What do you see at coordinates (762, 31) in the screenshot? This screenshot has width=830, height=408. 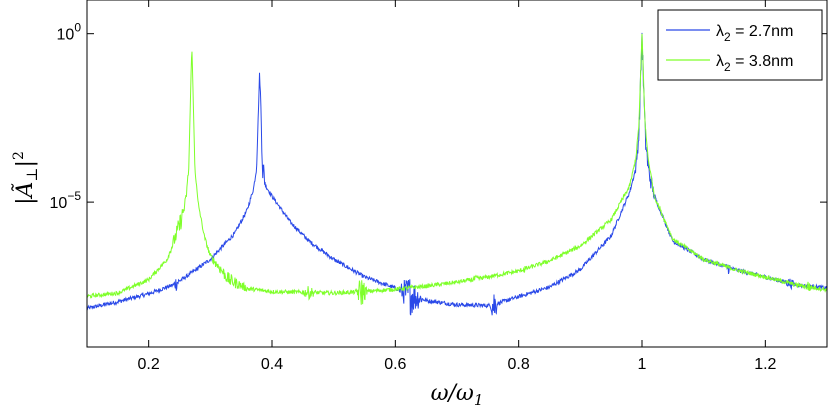 I see `legend-label-value: = 2.7nm` at bounding box center [762, 31].